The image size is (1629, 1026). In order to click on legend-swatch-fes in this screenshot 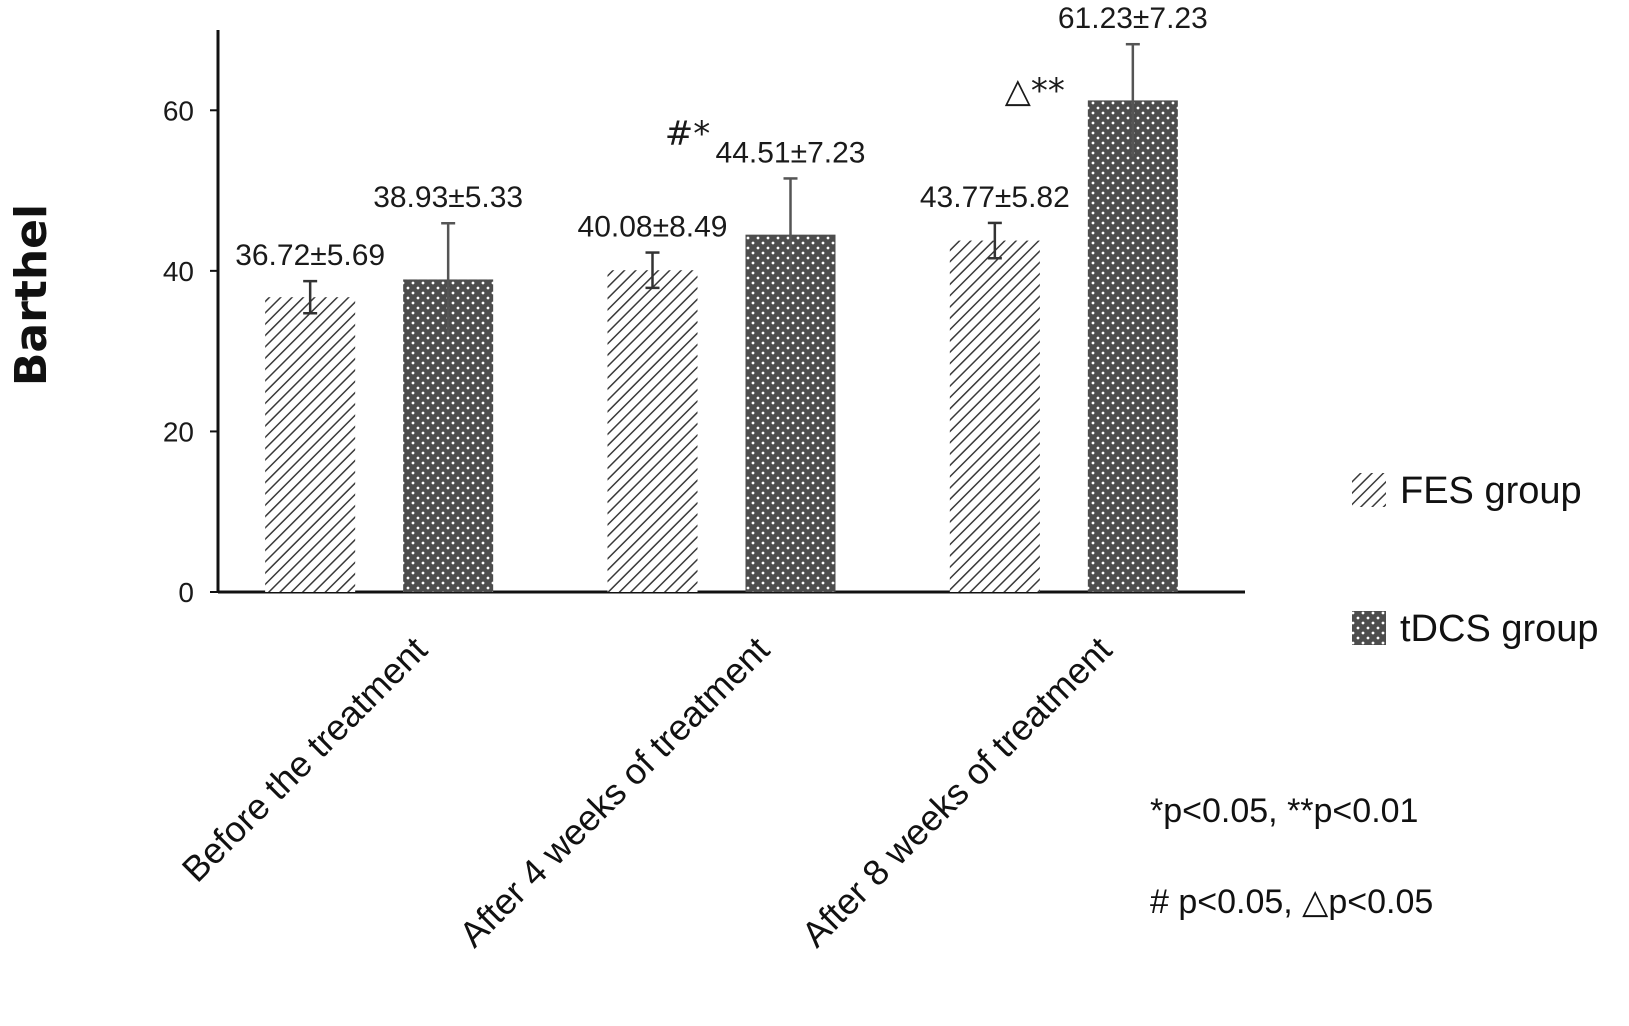, I will do `click(1369, 490)`.